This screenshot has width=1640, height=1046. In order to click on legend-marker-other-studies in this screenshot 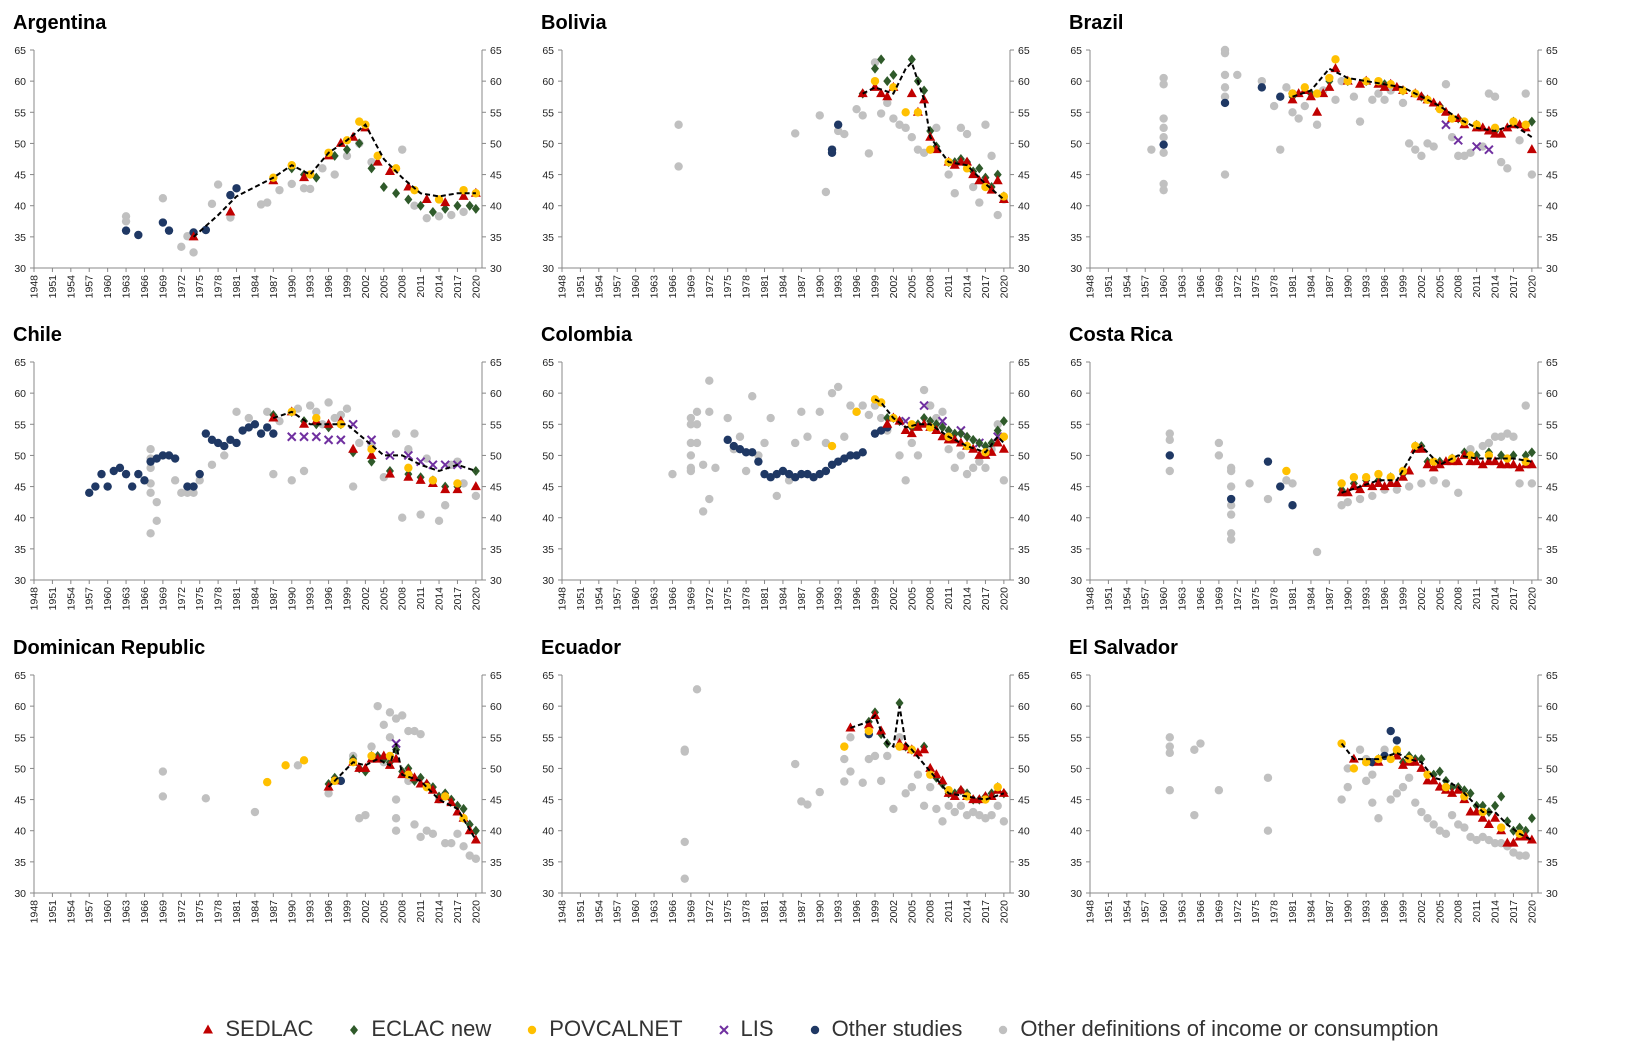, I will do `click(815, 1029)`.